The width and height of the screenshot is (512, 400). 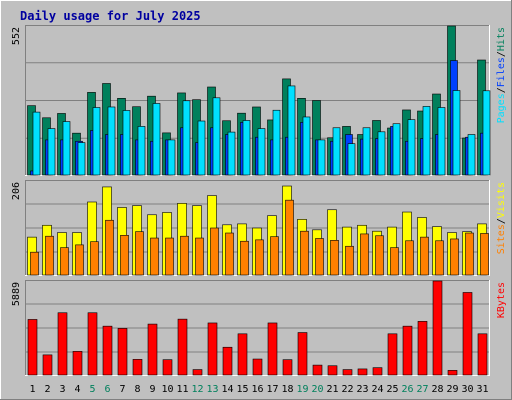 What do you see at coordinates (347, 389) in the screenshot?
I see `x-tick-label: 22` at bounding box center [347, 389].